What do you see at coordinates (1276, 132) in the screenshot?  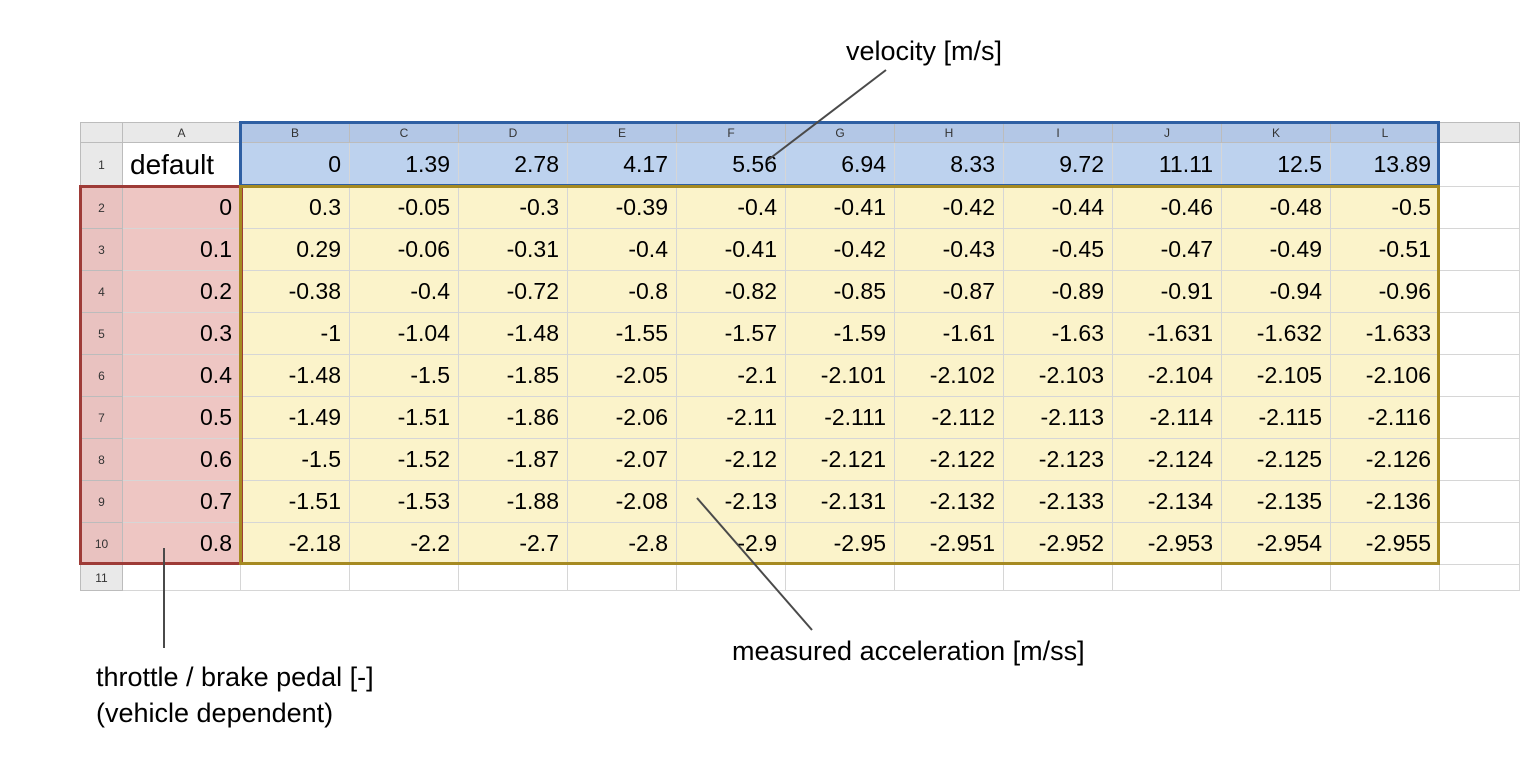 I see `column-header-K: K` at bounding box center [1276, 132].